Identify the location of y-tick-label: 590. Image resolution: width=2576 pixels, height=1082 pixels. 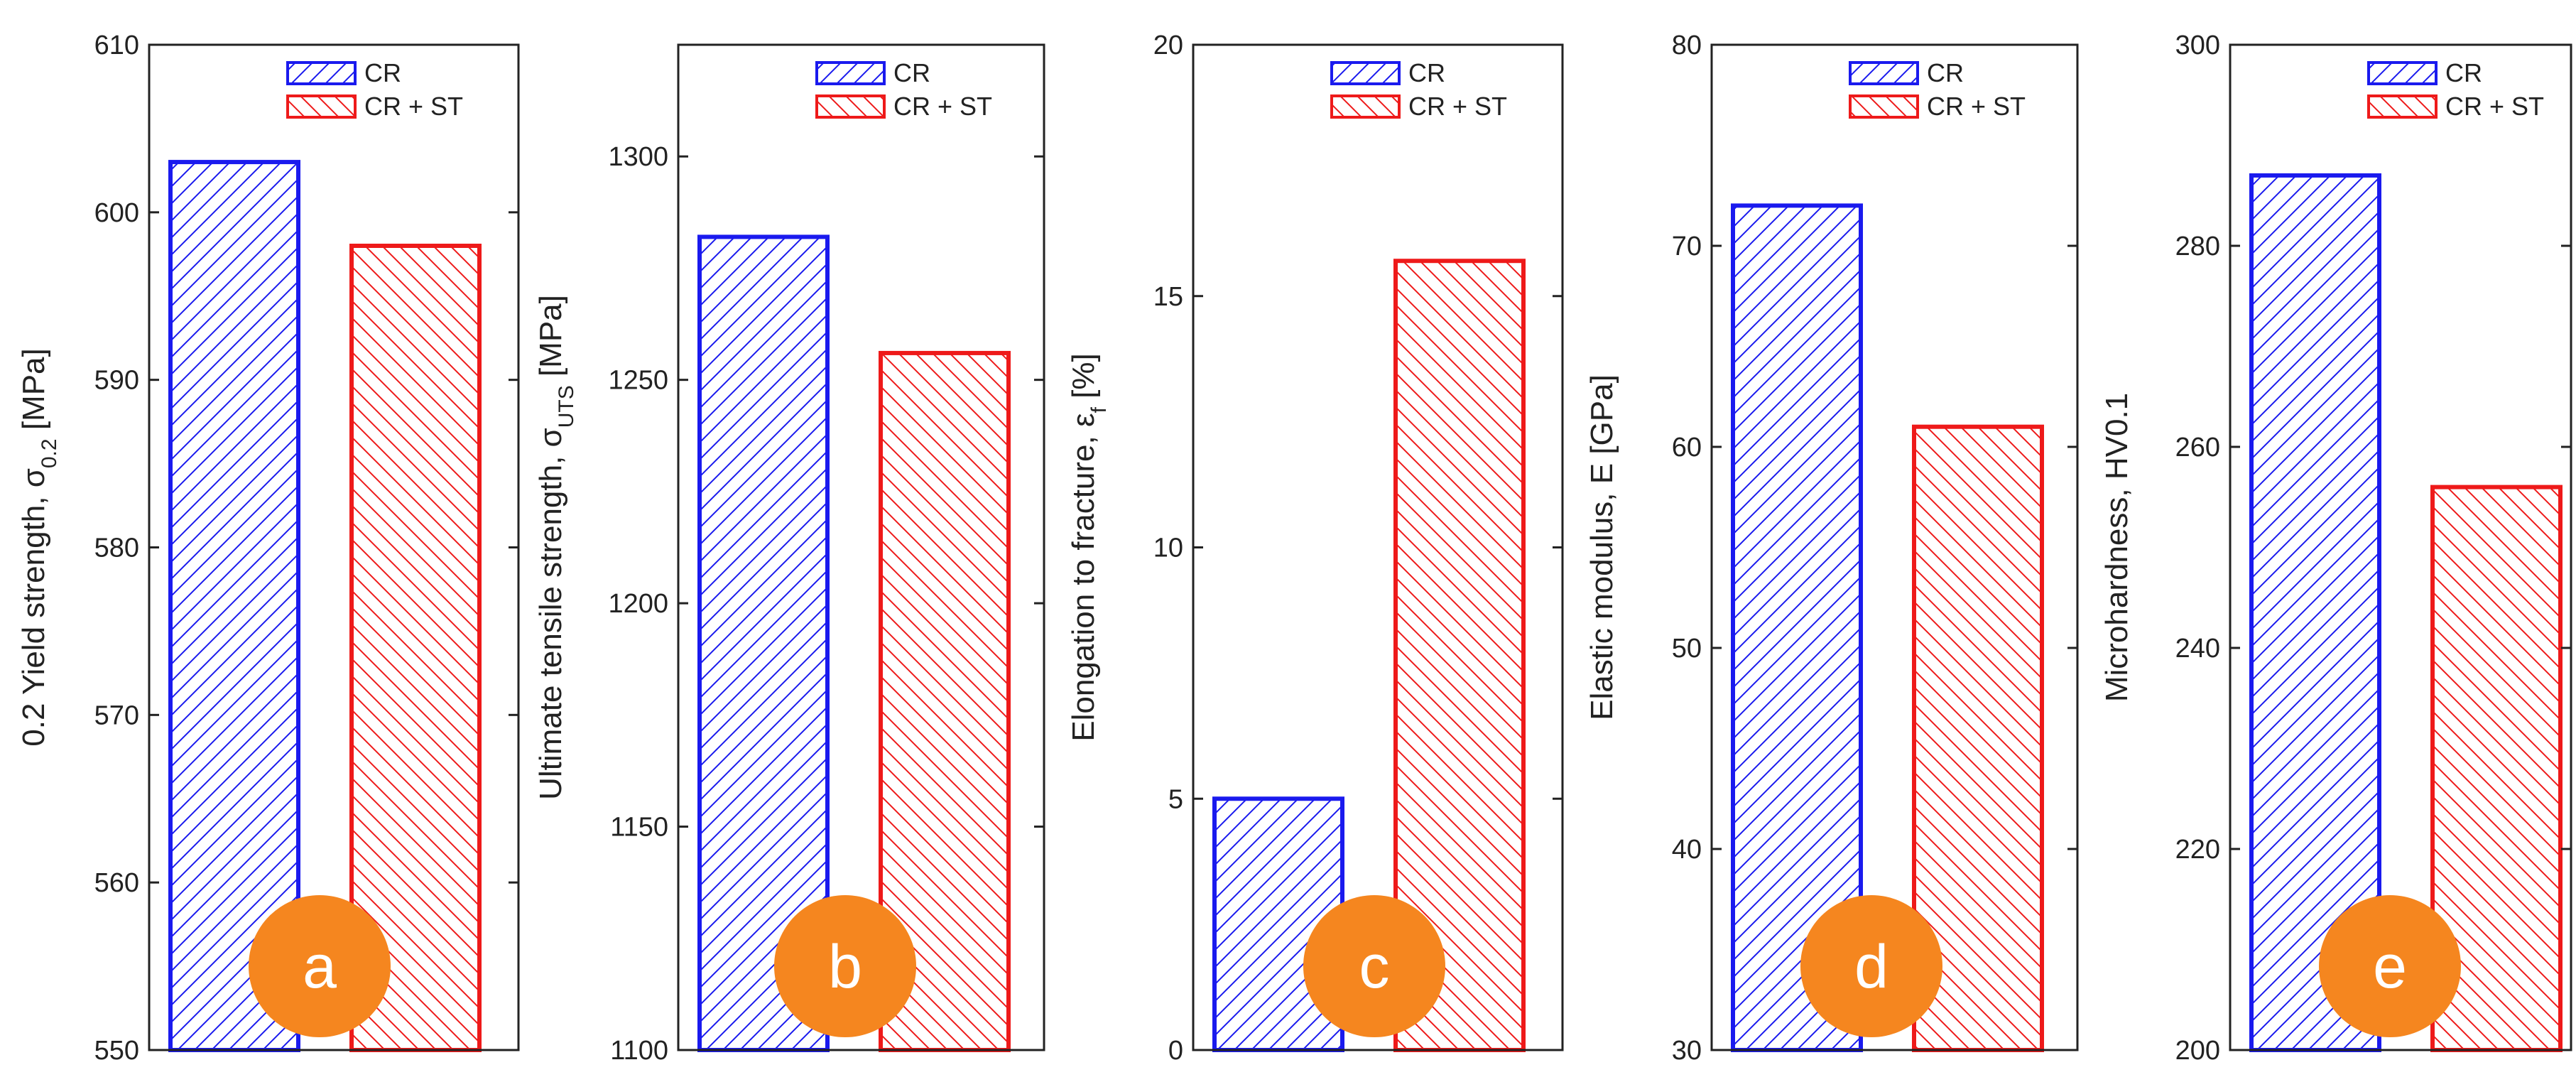
(117, 381).